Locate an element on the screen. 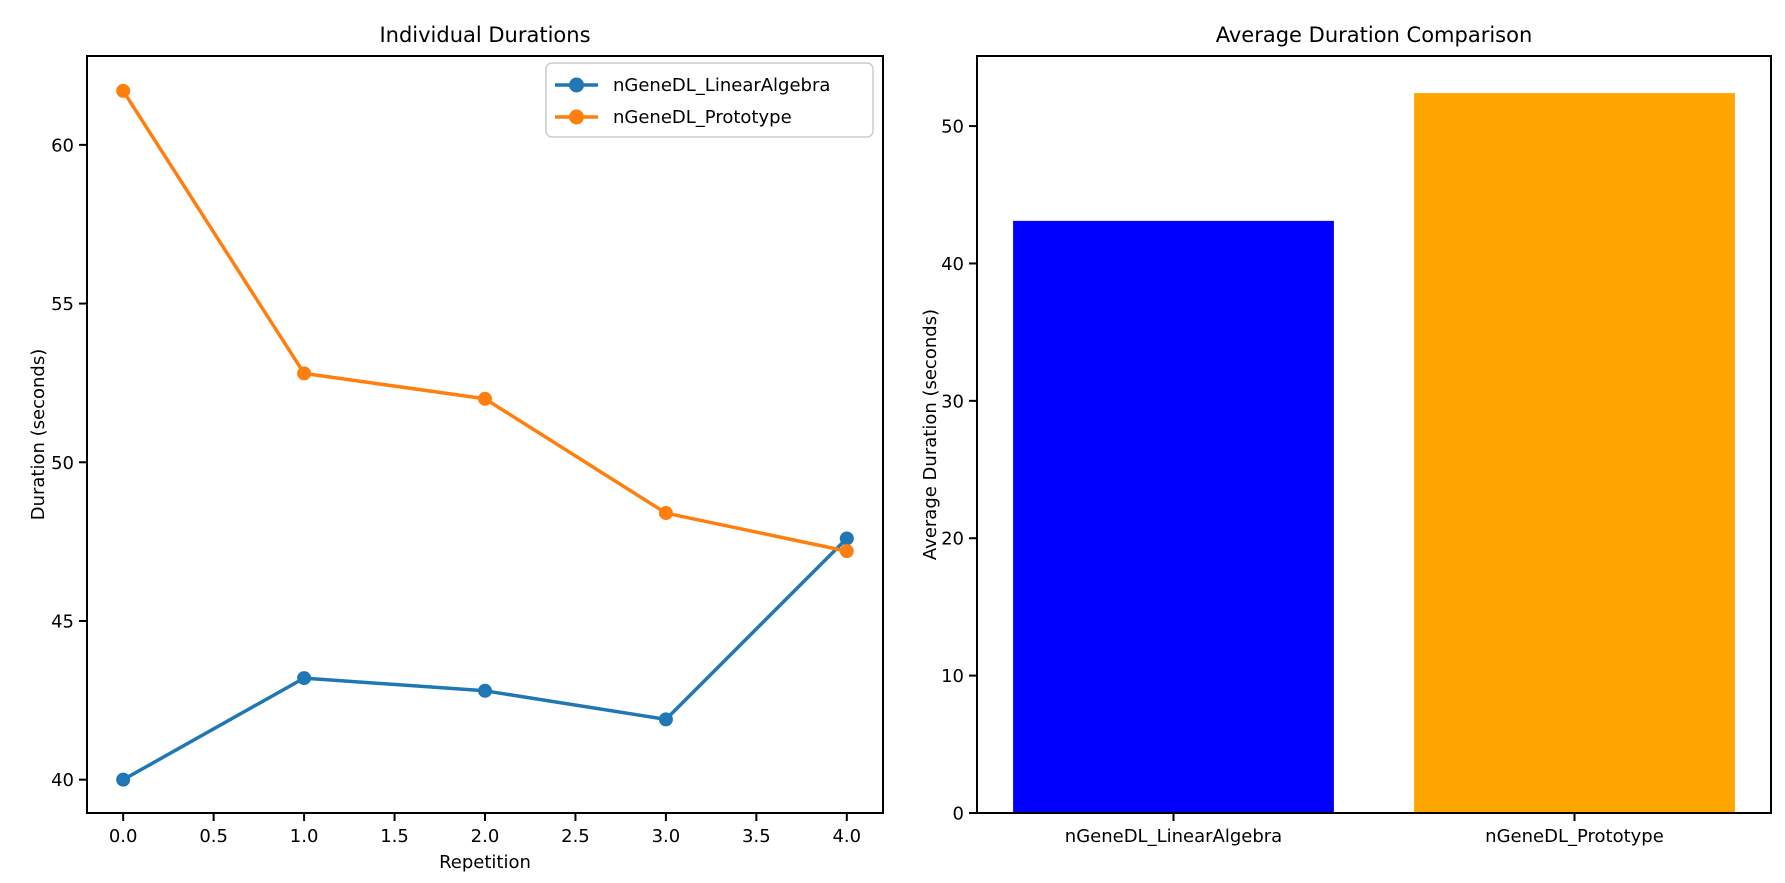 This screenshot has width=1785, height=883. legend-entry: nGeneDL_LinearAlgebra is located at coordinates (692, 85).